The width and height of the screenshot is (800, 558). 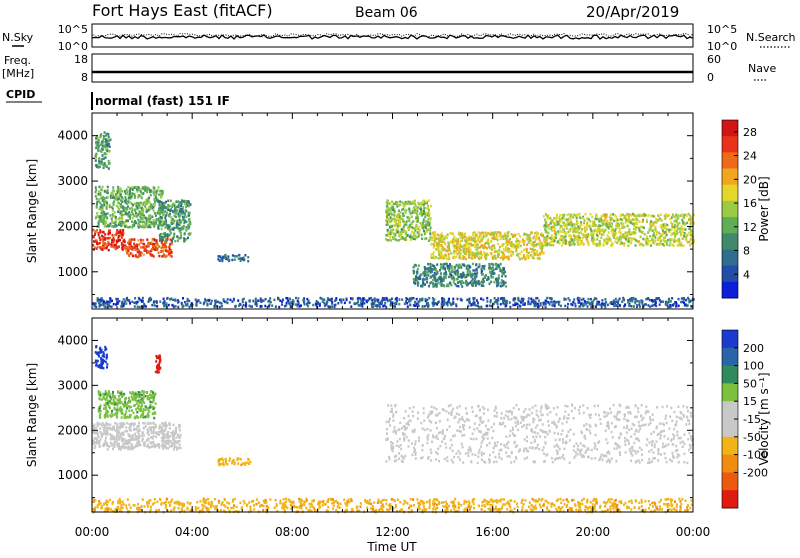 What do you see at coordinates (392, 37) in the screenshot?
I see `noise-sky-trace` at bounding box center [392, 37].